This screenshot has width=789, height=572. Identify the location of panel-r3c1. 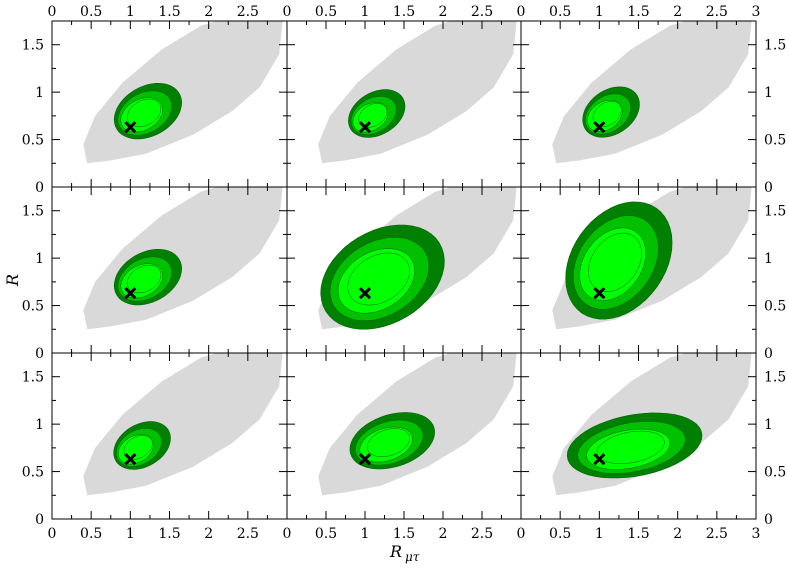
(169, 436).